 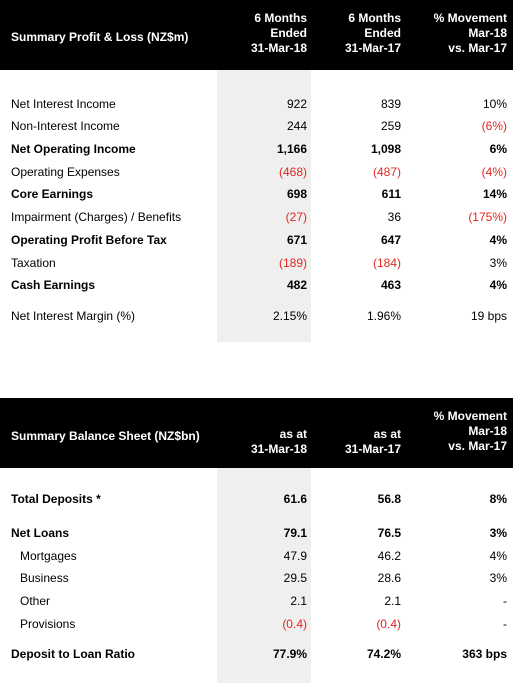 I want to click on row-label: Taxation, so click(x=33, y=263).